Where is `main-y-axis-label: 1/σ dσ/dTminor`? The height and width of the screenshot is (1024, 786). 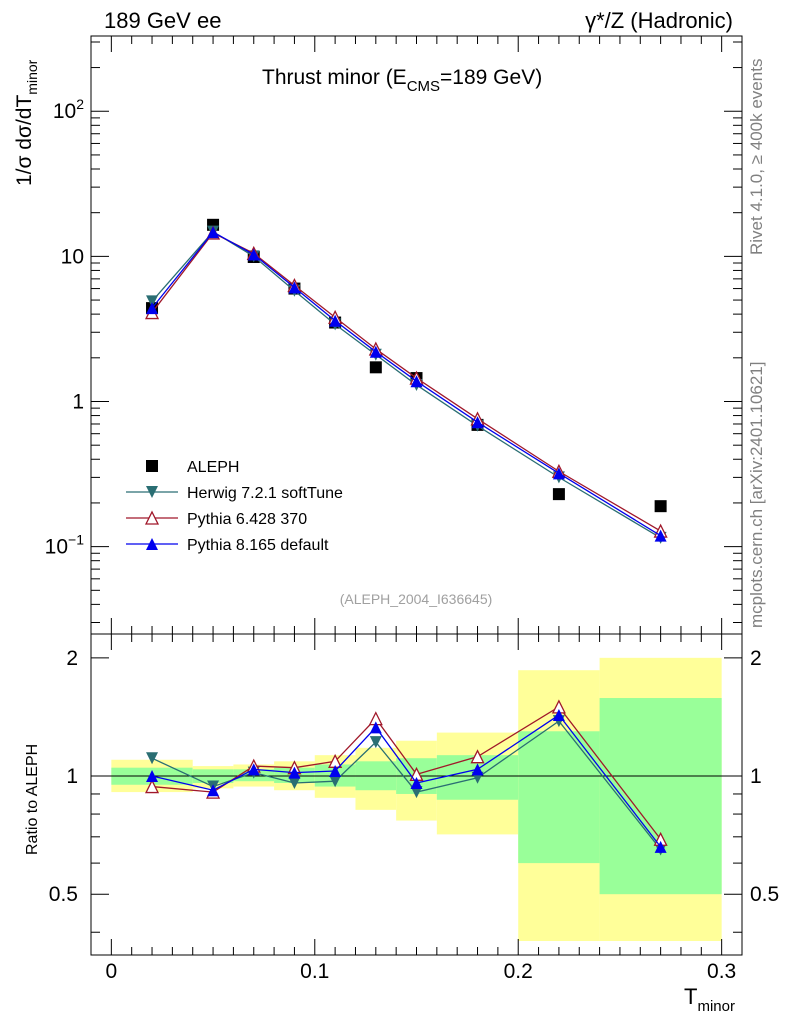 main-y-axis-label: 1/σ dσ/dTminor is located at coordinates (26, 122).